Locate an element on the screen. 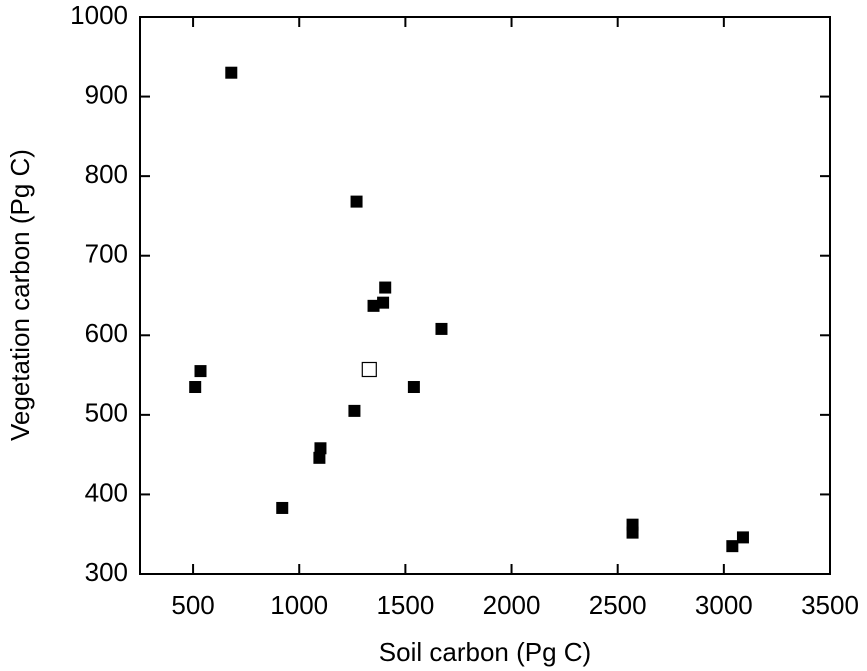 Image resolution: width=867 pixels, height=671 pixels. y-tick-label: 900 is located at coordinates (106, 94).